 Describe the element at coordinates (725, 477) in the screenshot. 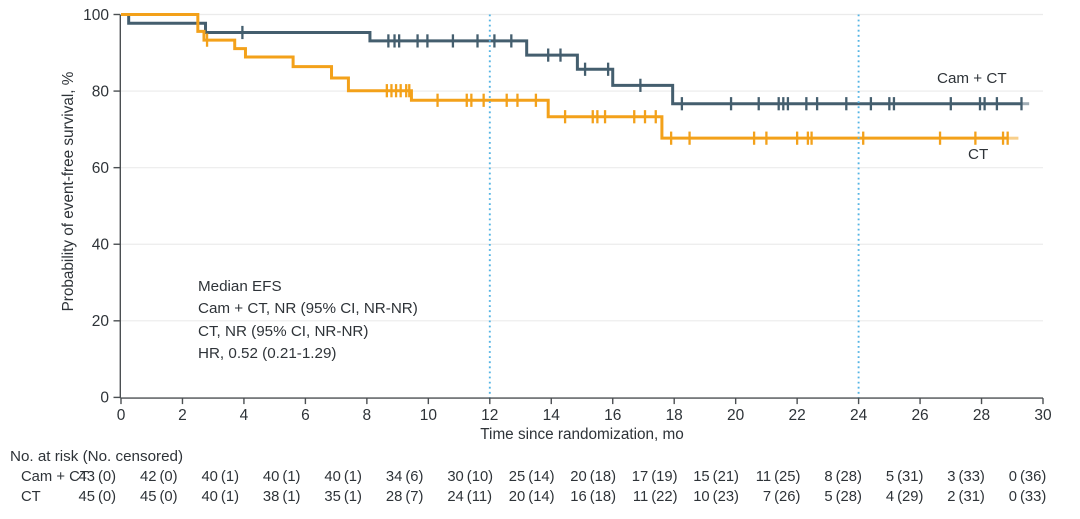

I see `risk-censored: (21)` at that location.